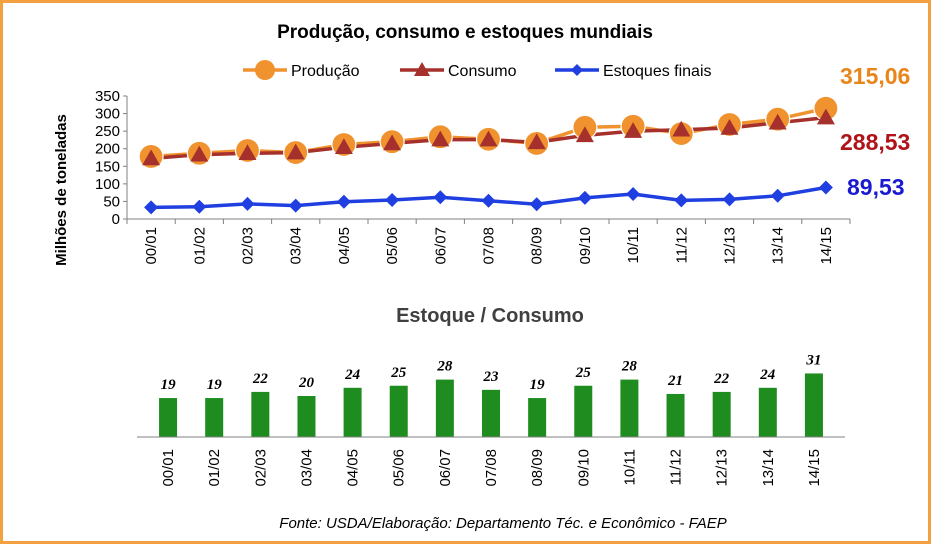  Describe the element at coordinates (629, 467) in the screenshot. I see `x-tick-label: 10/11` at that location.